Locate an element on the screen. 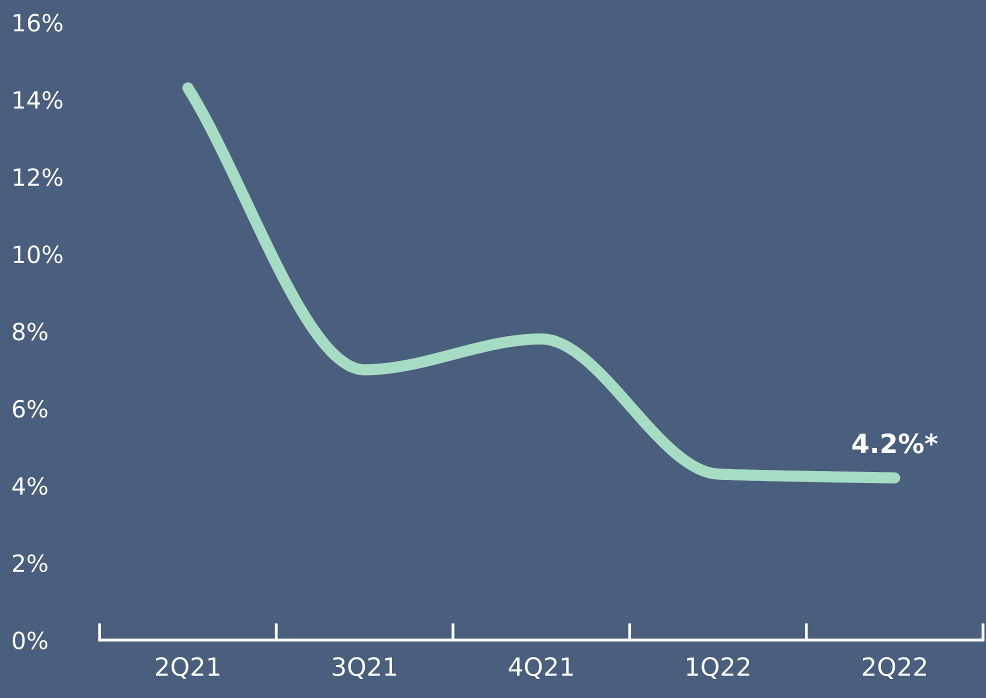 Image resolution: width=986 pixels, height=698 pixels. y-tick-label: 14% is located at coordinates (38, 100).